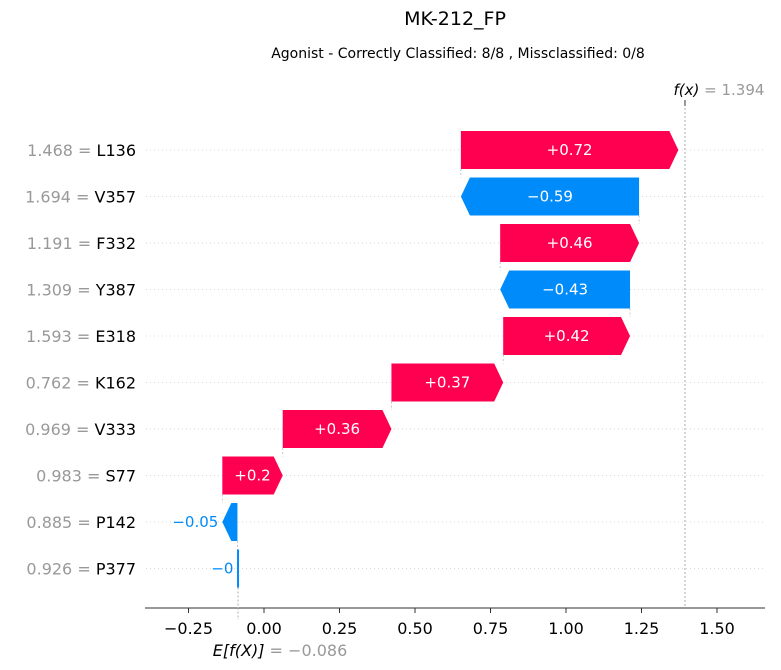  What do you see at coordinates (61, 243) in the screenshot?
I see `feature-value: 1.191 =` at bounding box center [61, 243].